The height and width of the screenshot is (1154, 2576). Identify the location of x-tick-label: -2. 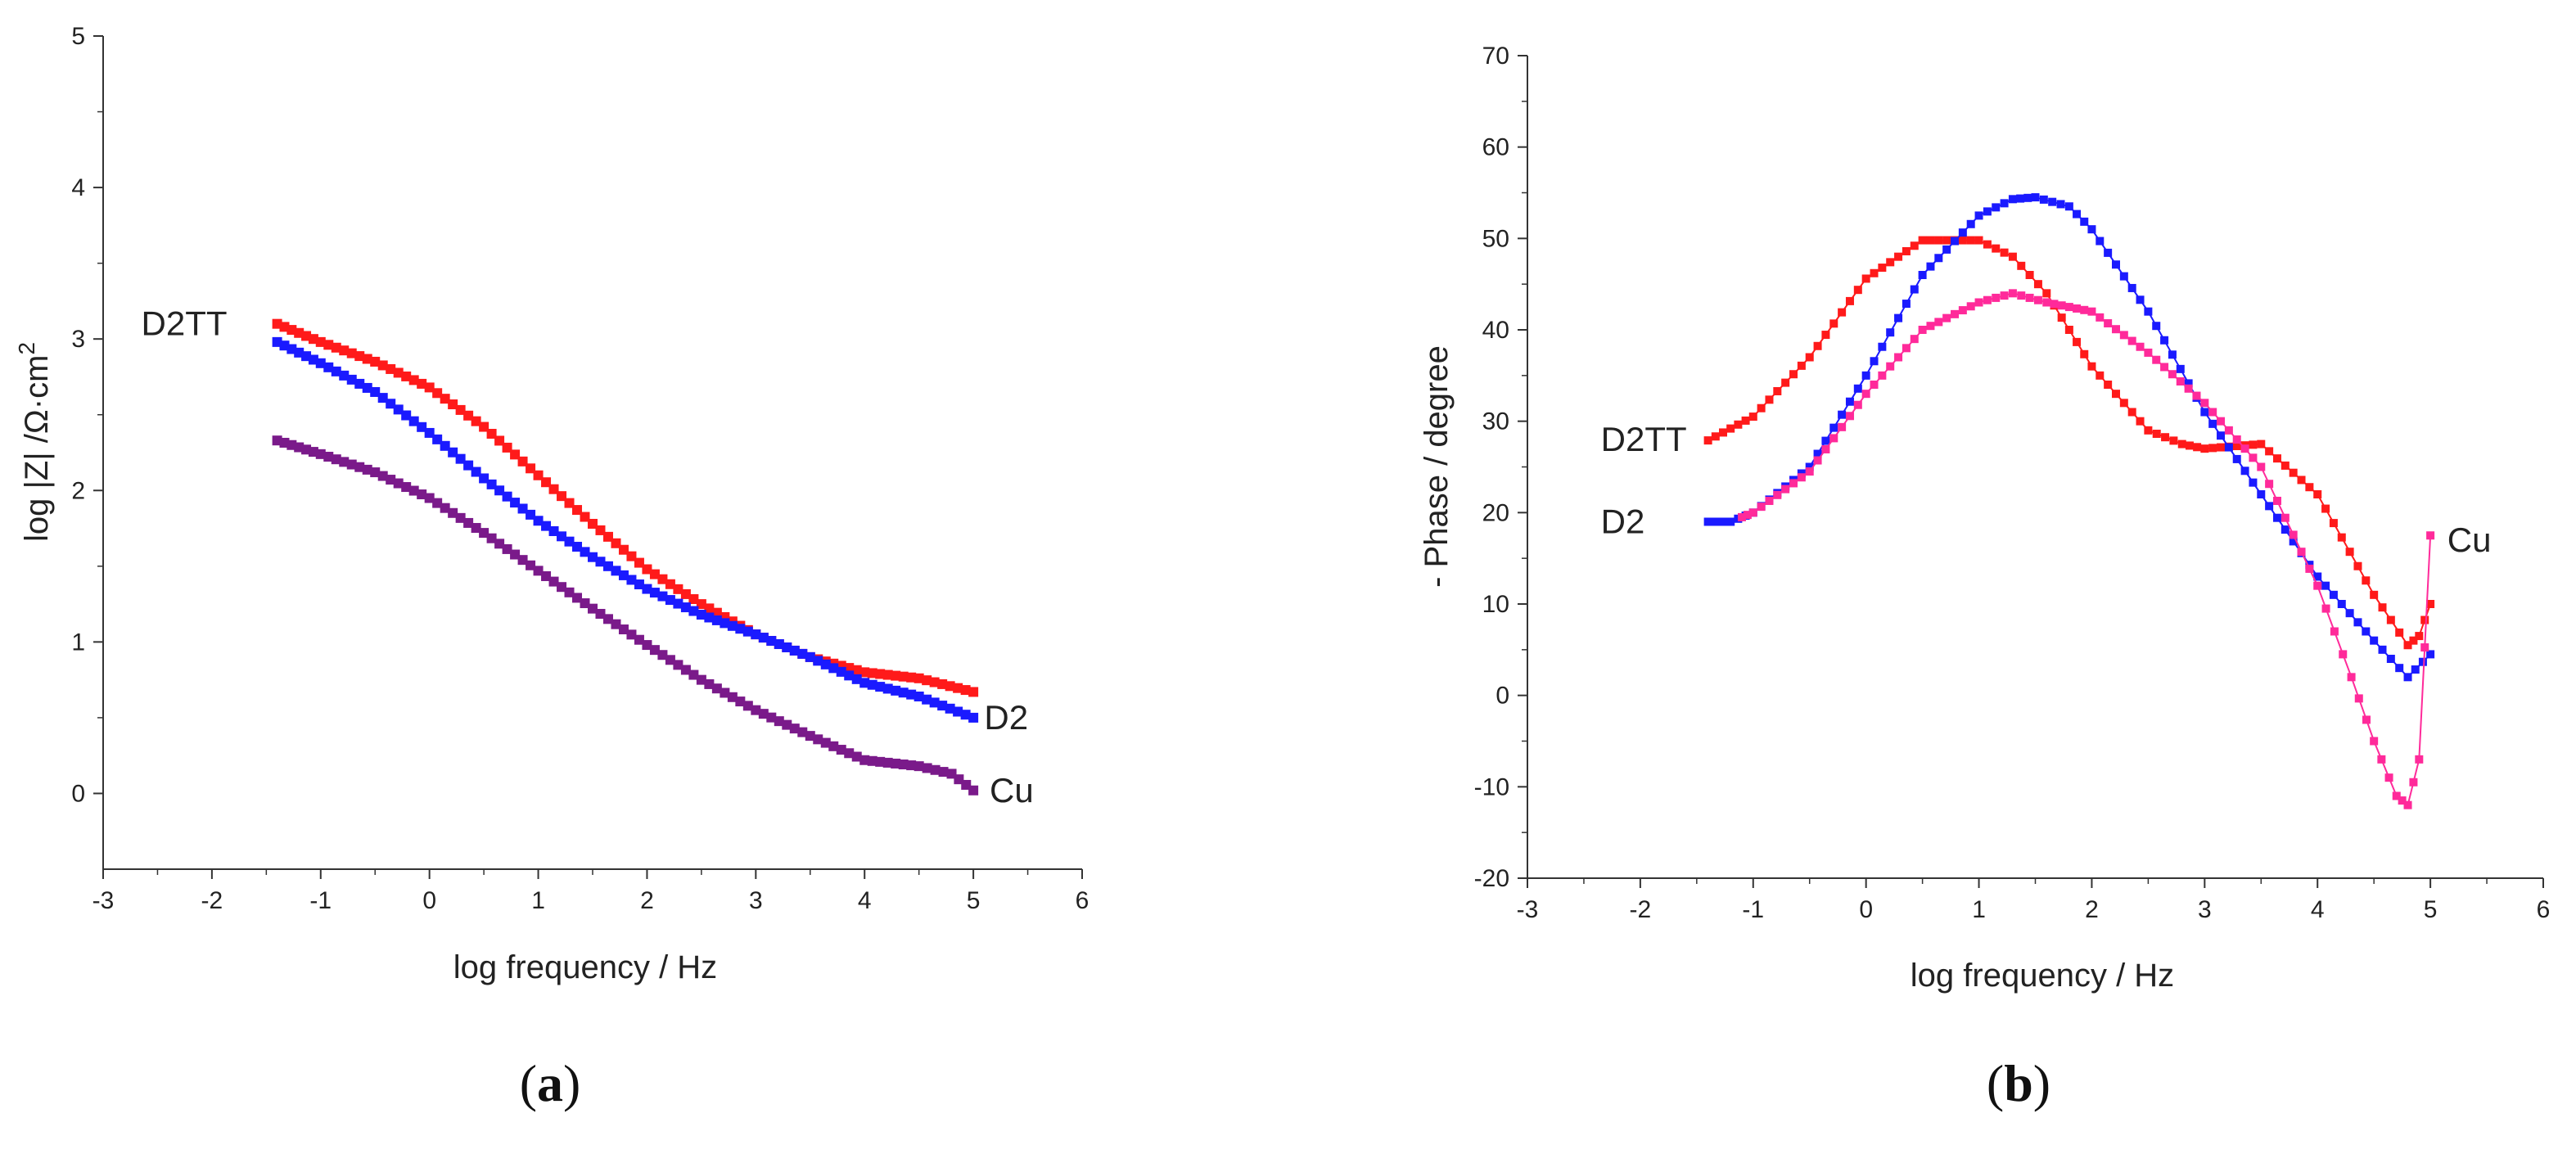
(1641, 909).